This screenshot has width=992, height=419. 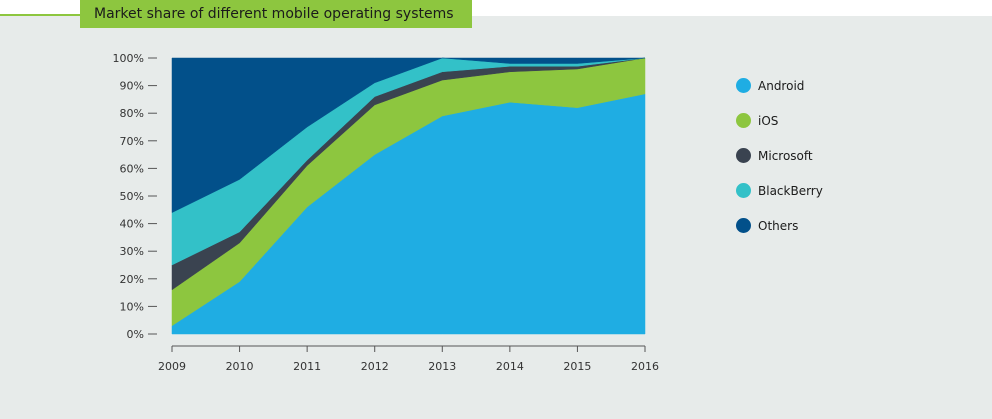 What do you see at coordinates (577, 366) in the screenshot?
I see `x-tick-label: 2015` at bounding box center [577, 366].